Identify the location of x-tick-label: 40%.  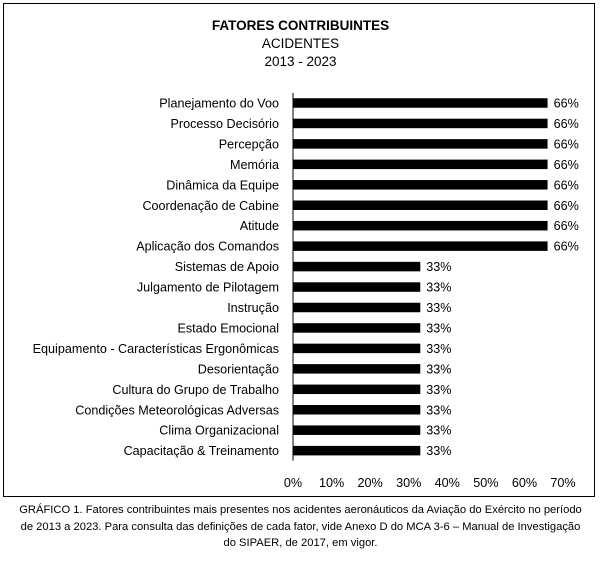
(447, 483).